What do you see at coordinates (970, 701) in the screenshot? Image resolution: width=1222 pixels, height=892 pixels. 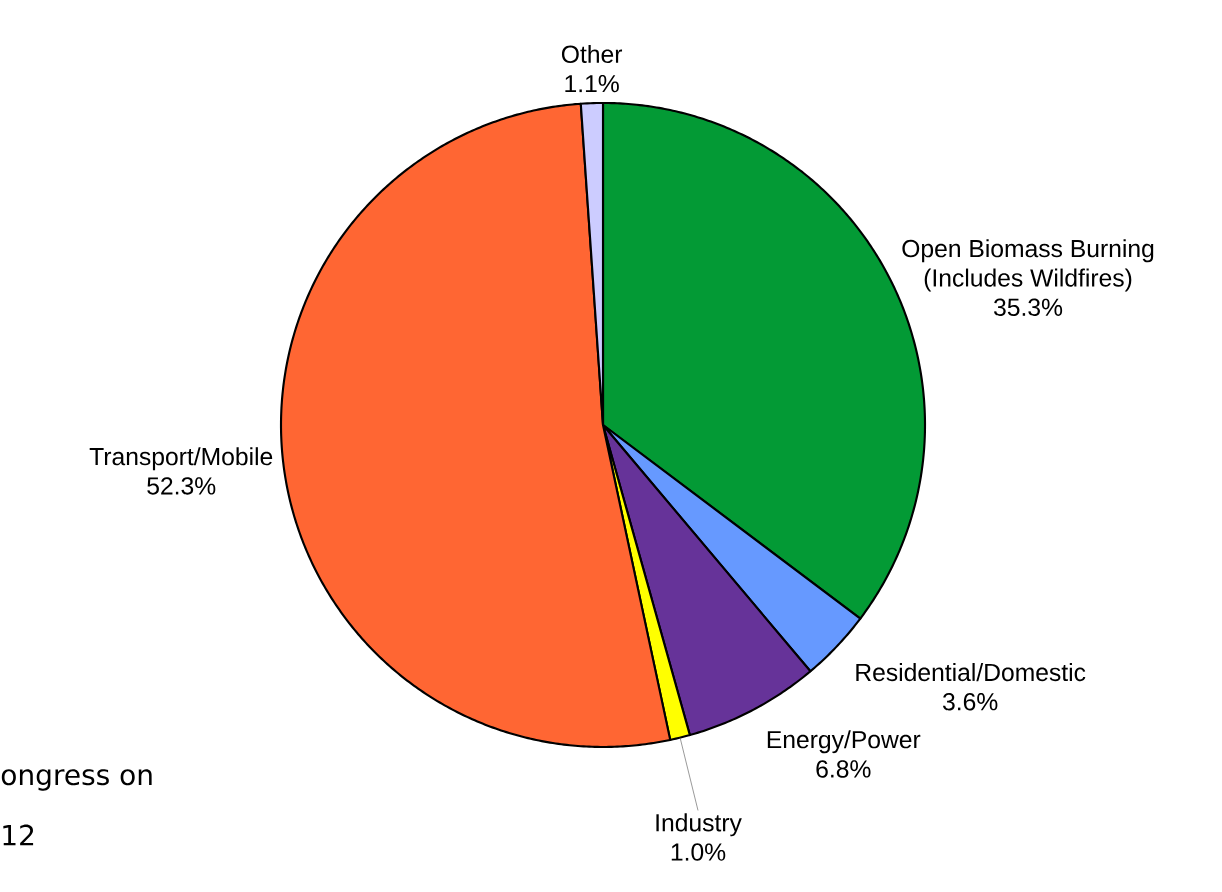 I see `data-label: 3.6%` at bounding box center [970, 701].